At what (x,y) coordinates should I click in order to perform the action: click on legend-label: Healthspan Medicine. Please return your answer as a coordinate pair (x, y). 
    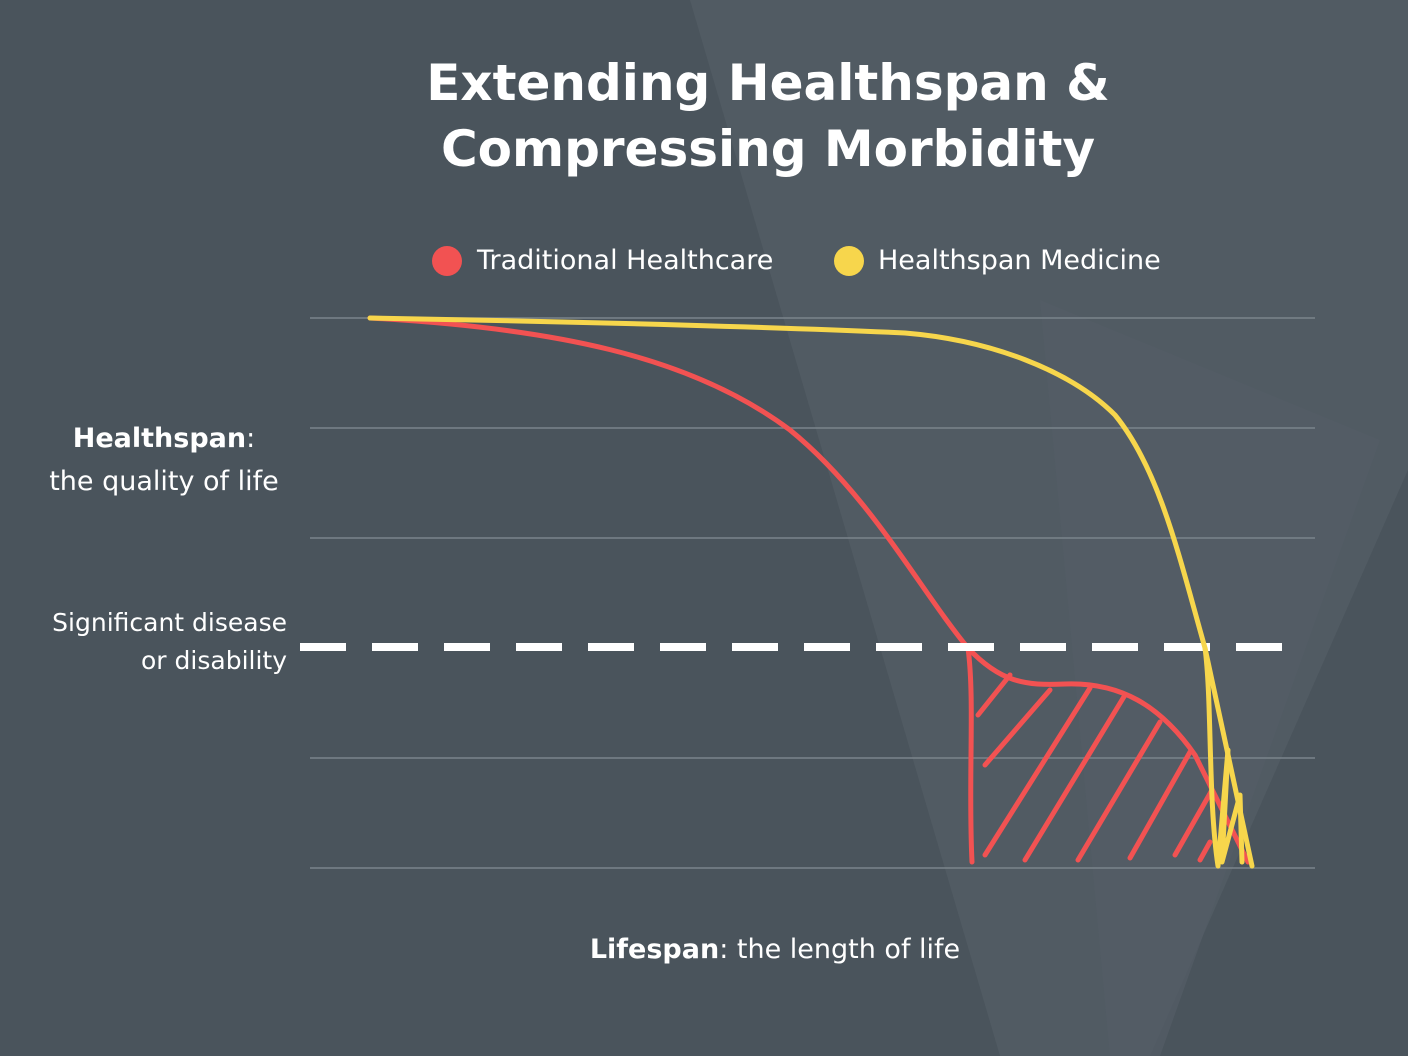
    Looking at the image, I should click on (1019, 260).